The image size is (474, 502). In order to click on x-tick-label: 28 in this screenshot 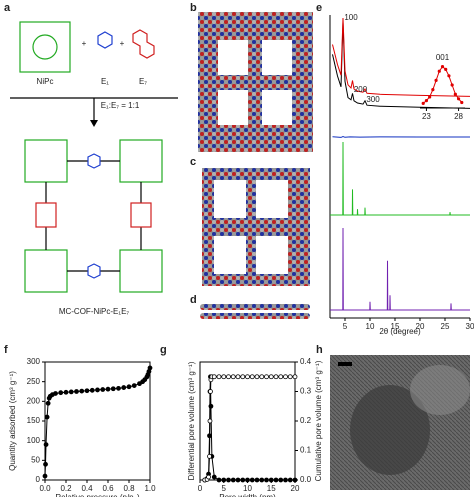, I will do `click(458, 116)`.